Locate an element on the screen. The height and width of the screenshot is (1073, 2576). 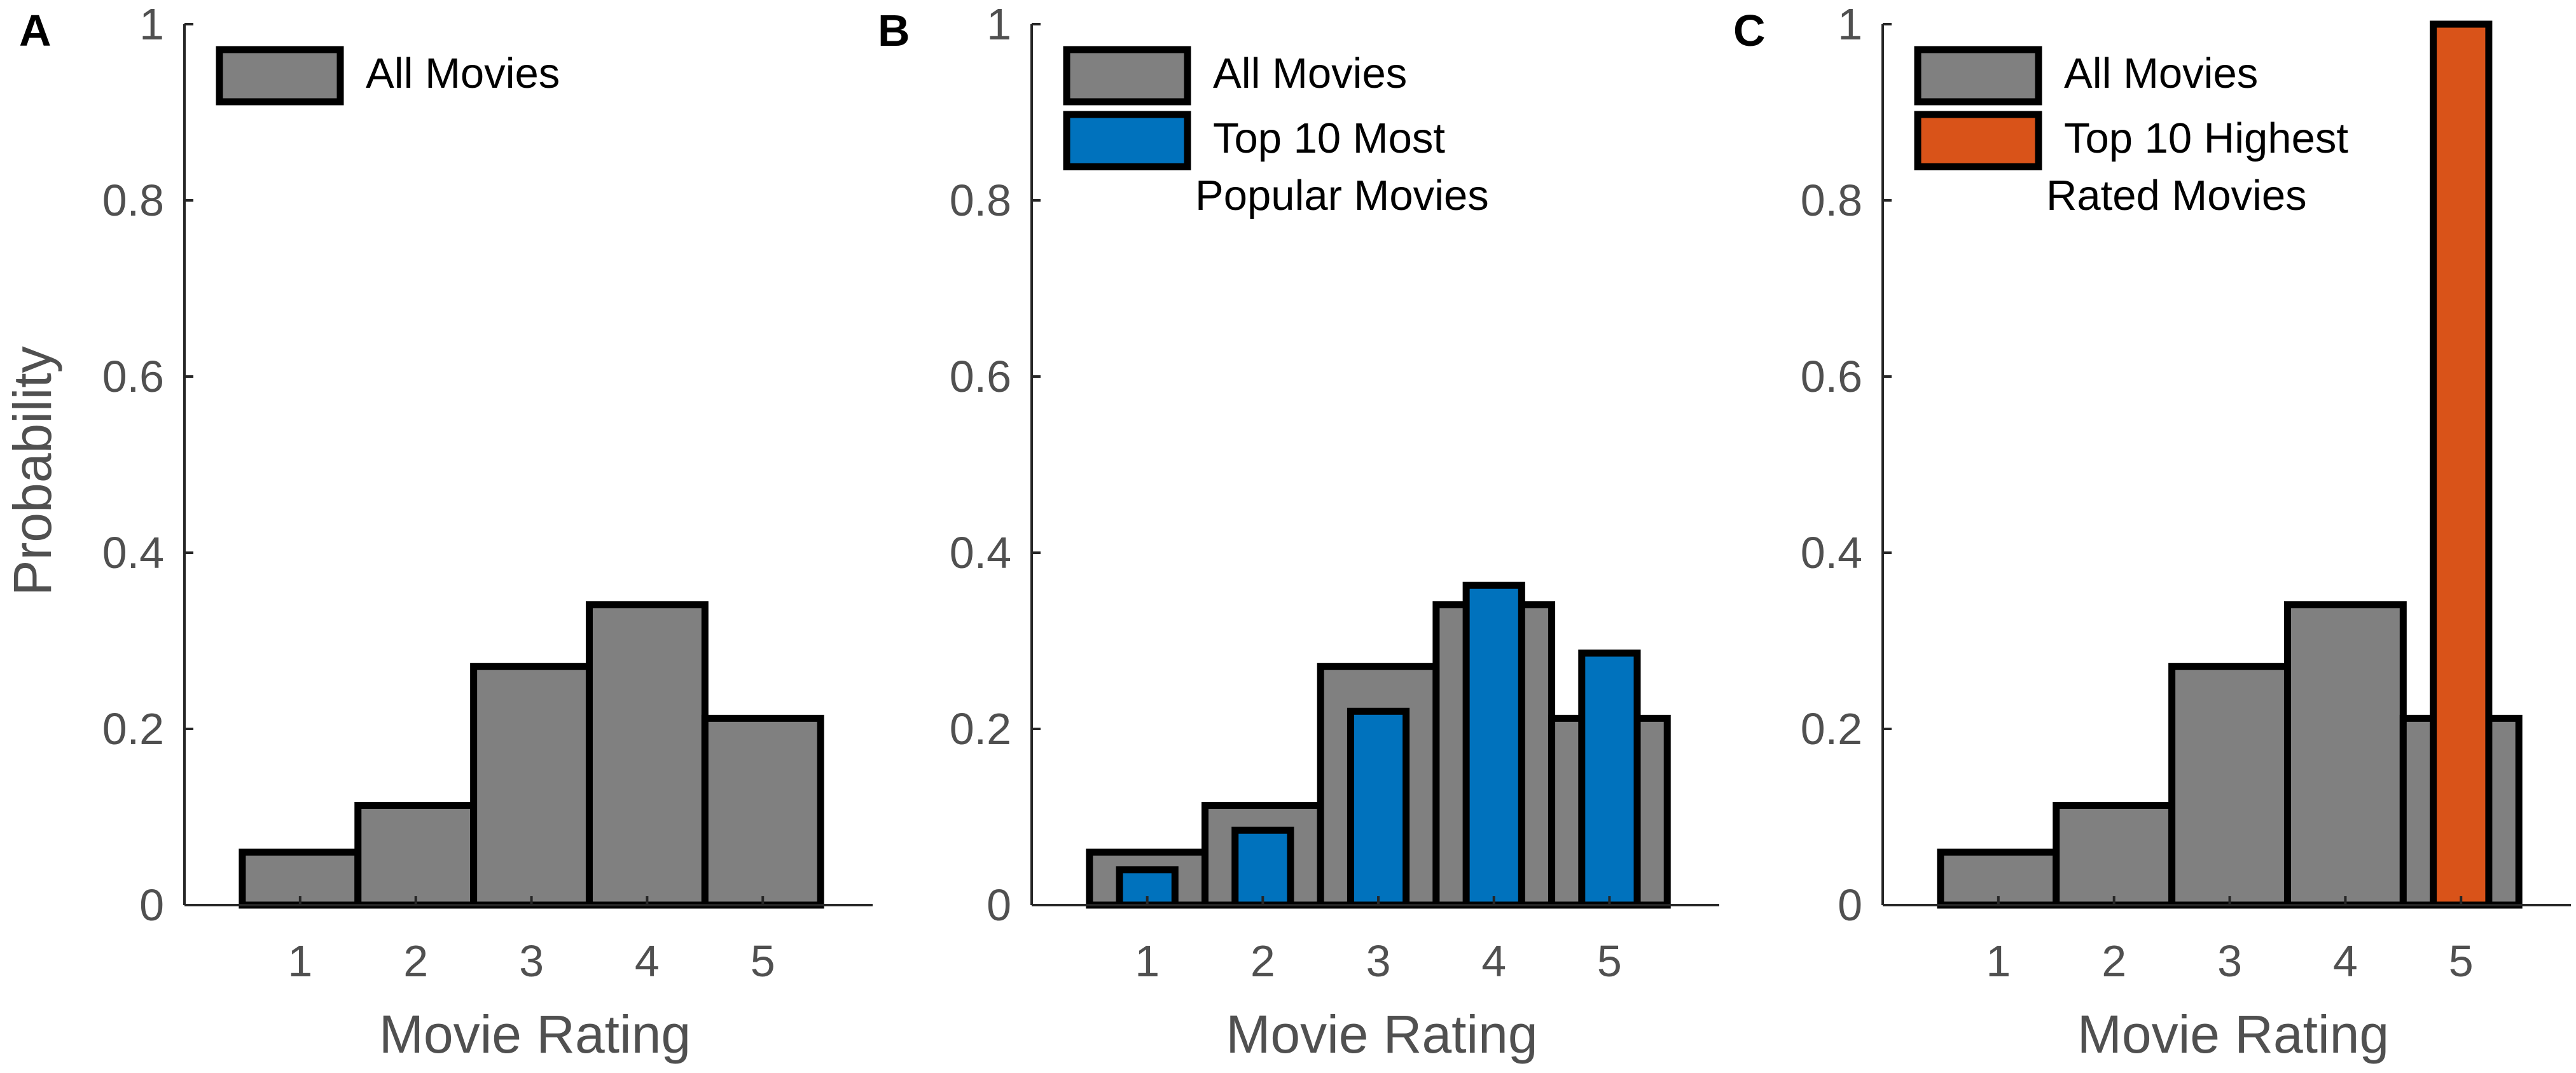
legend-label: Popular Movies is located at coordinates (1342, 195).